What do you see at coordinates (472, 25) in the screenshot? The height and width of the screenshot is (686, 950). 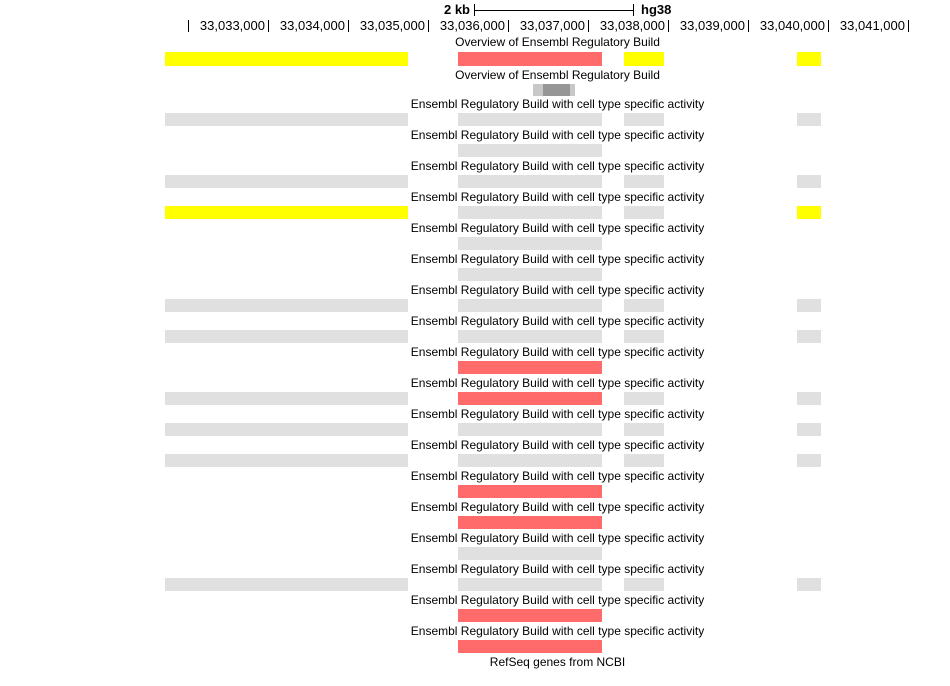 I see `ruler-position-label: 33,036,000` at bounding box center [472, 25].